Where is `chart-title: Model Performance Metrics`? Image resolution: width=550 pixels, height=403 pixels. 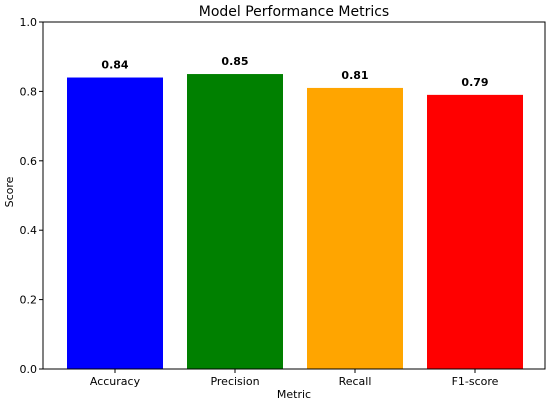
chart-title: Model Performance Metrics is located at coordinates (294, 12).